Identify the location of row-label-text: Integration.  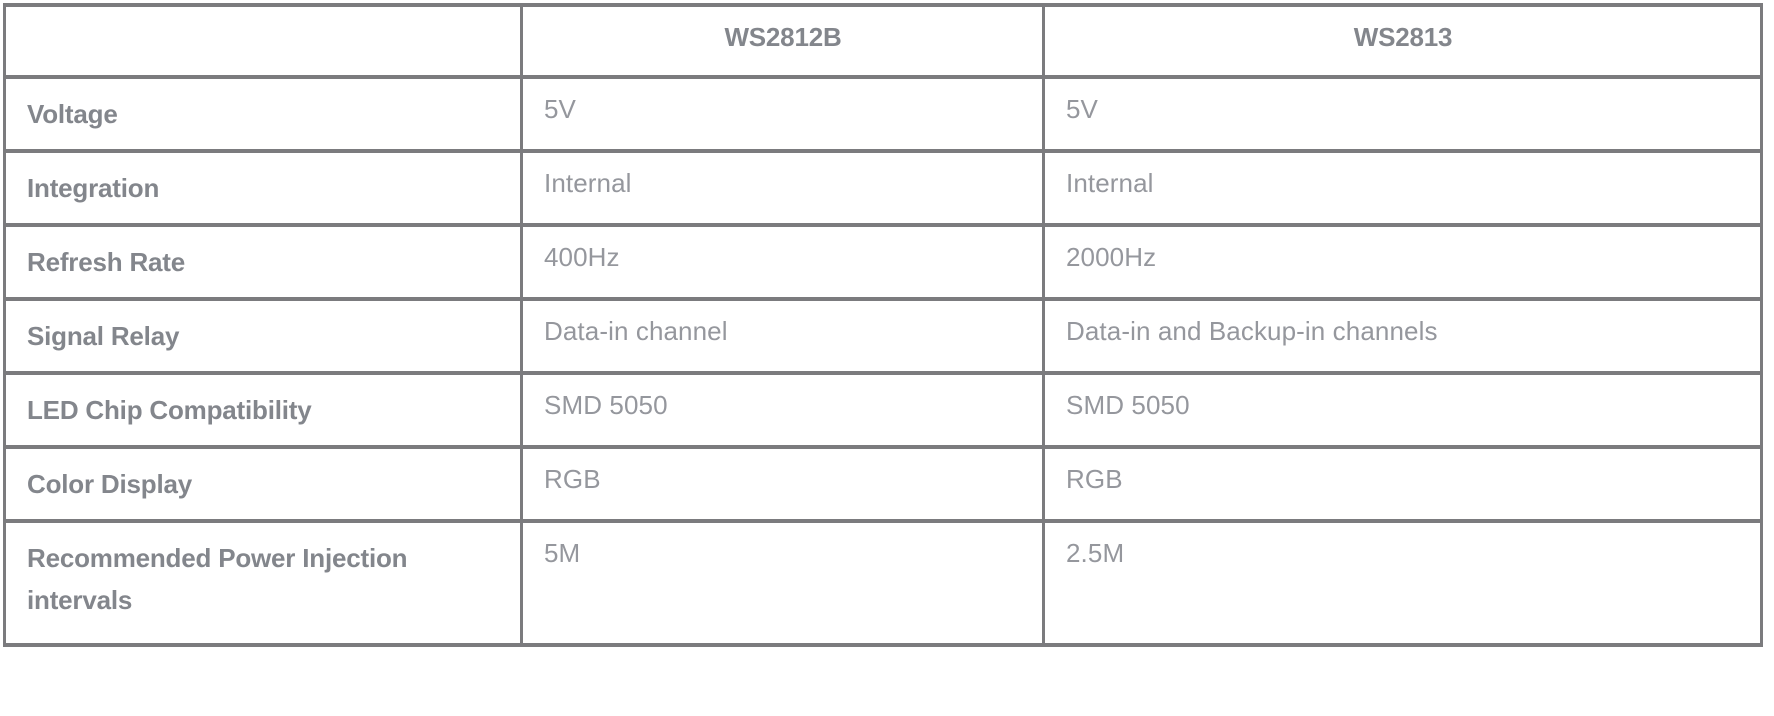
(93, 188).